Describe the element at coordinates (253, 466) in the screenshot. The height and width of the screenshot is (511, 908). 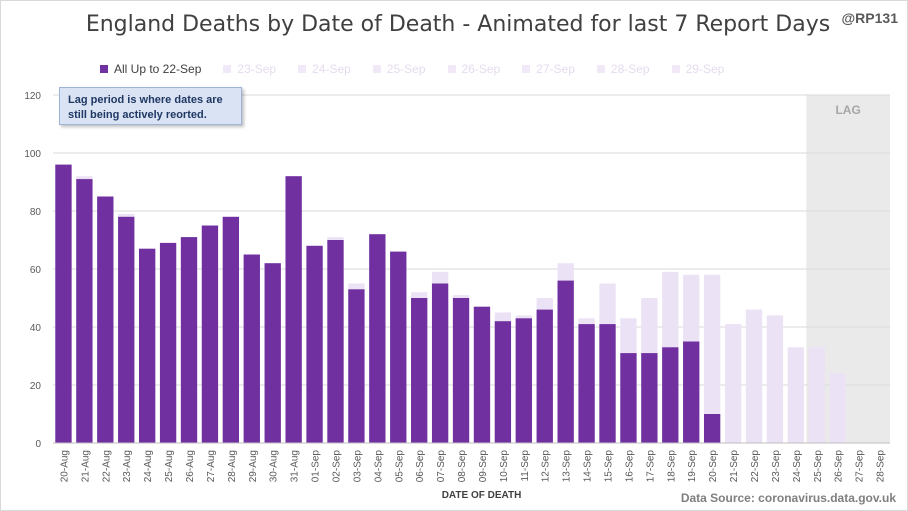
I see `x-tick-label: 29-Aug` at that location.